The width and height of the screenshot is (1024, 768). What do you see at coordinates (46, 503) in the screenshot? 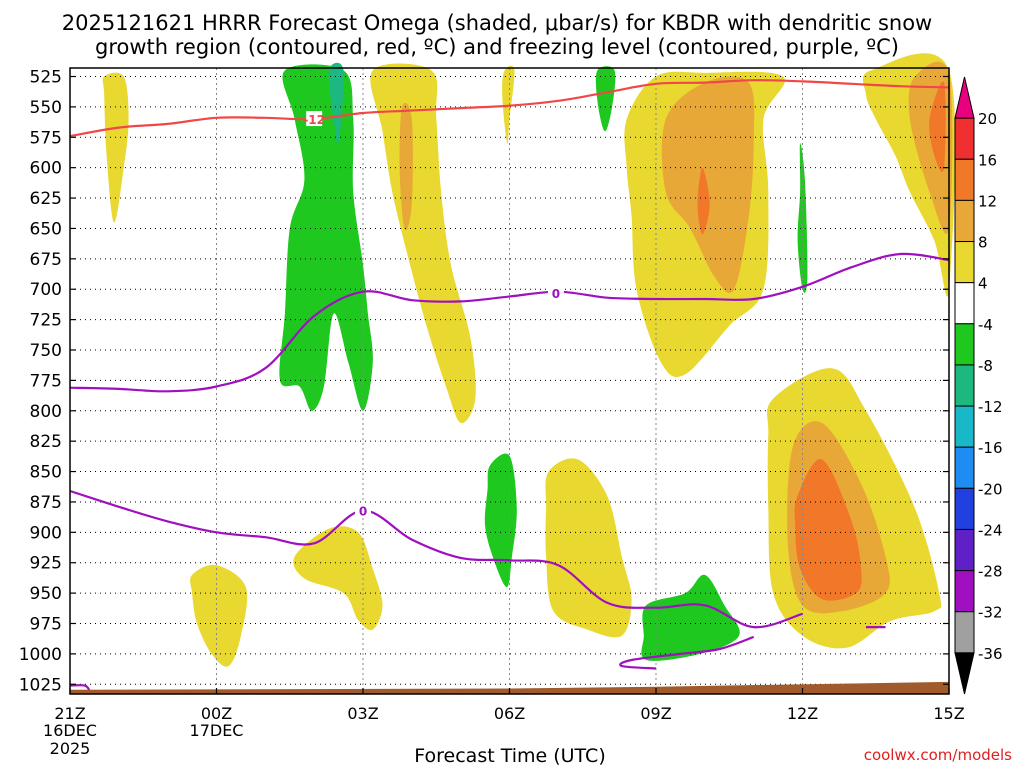
I see `y-tick-label: 875` at bounding box center [46, 503].